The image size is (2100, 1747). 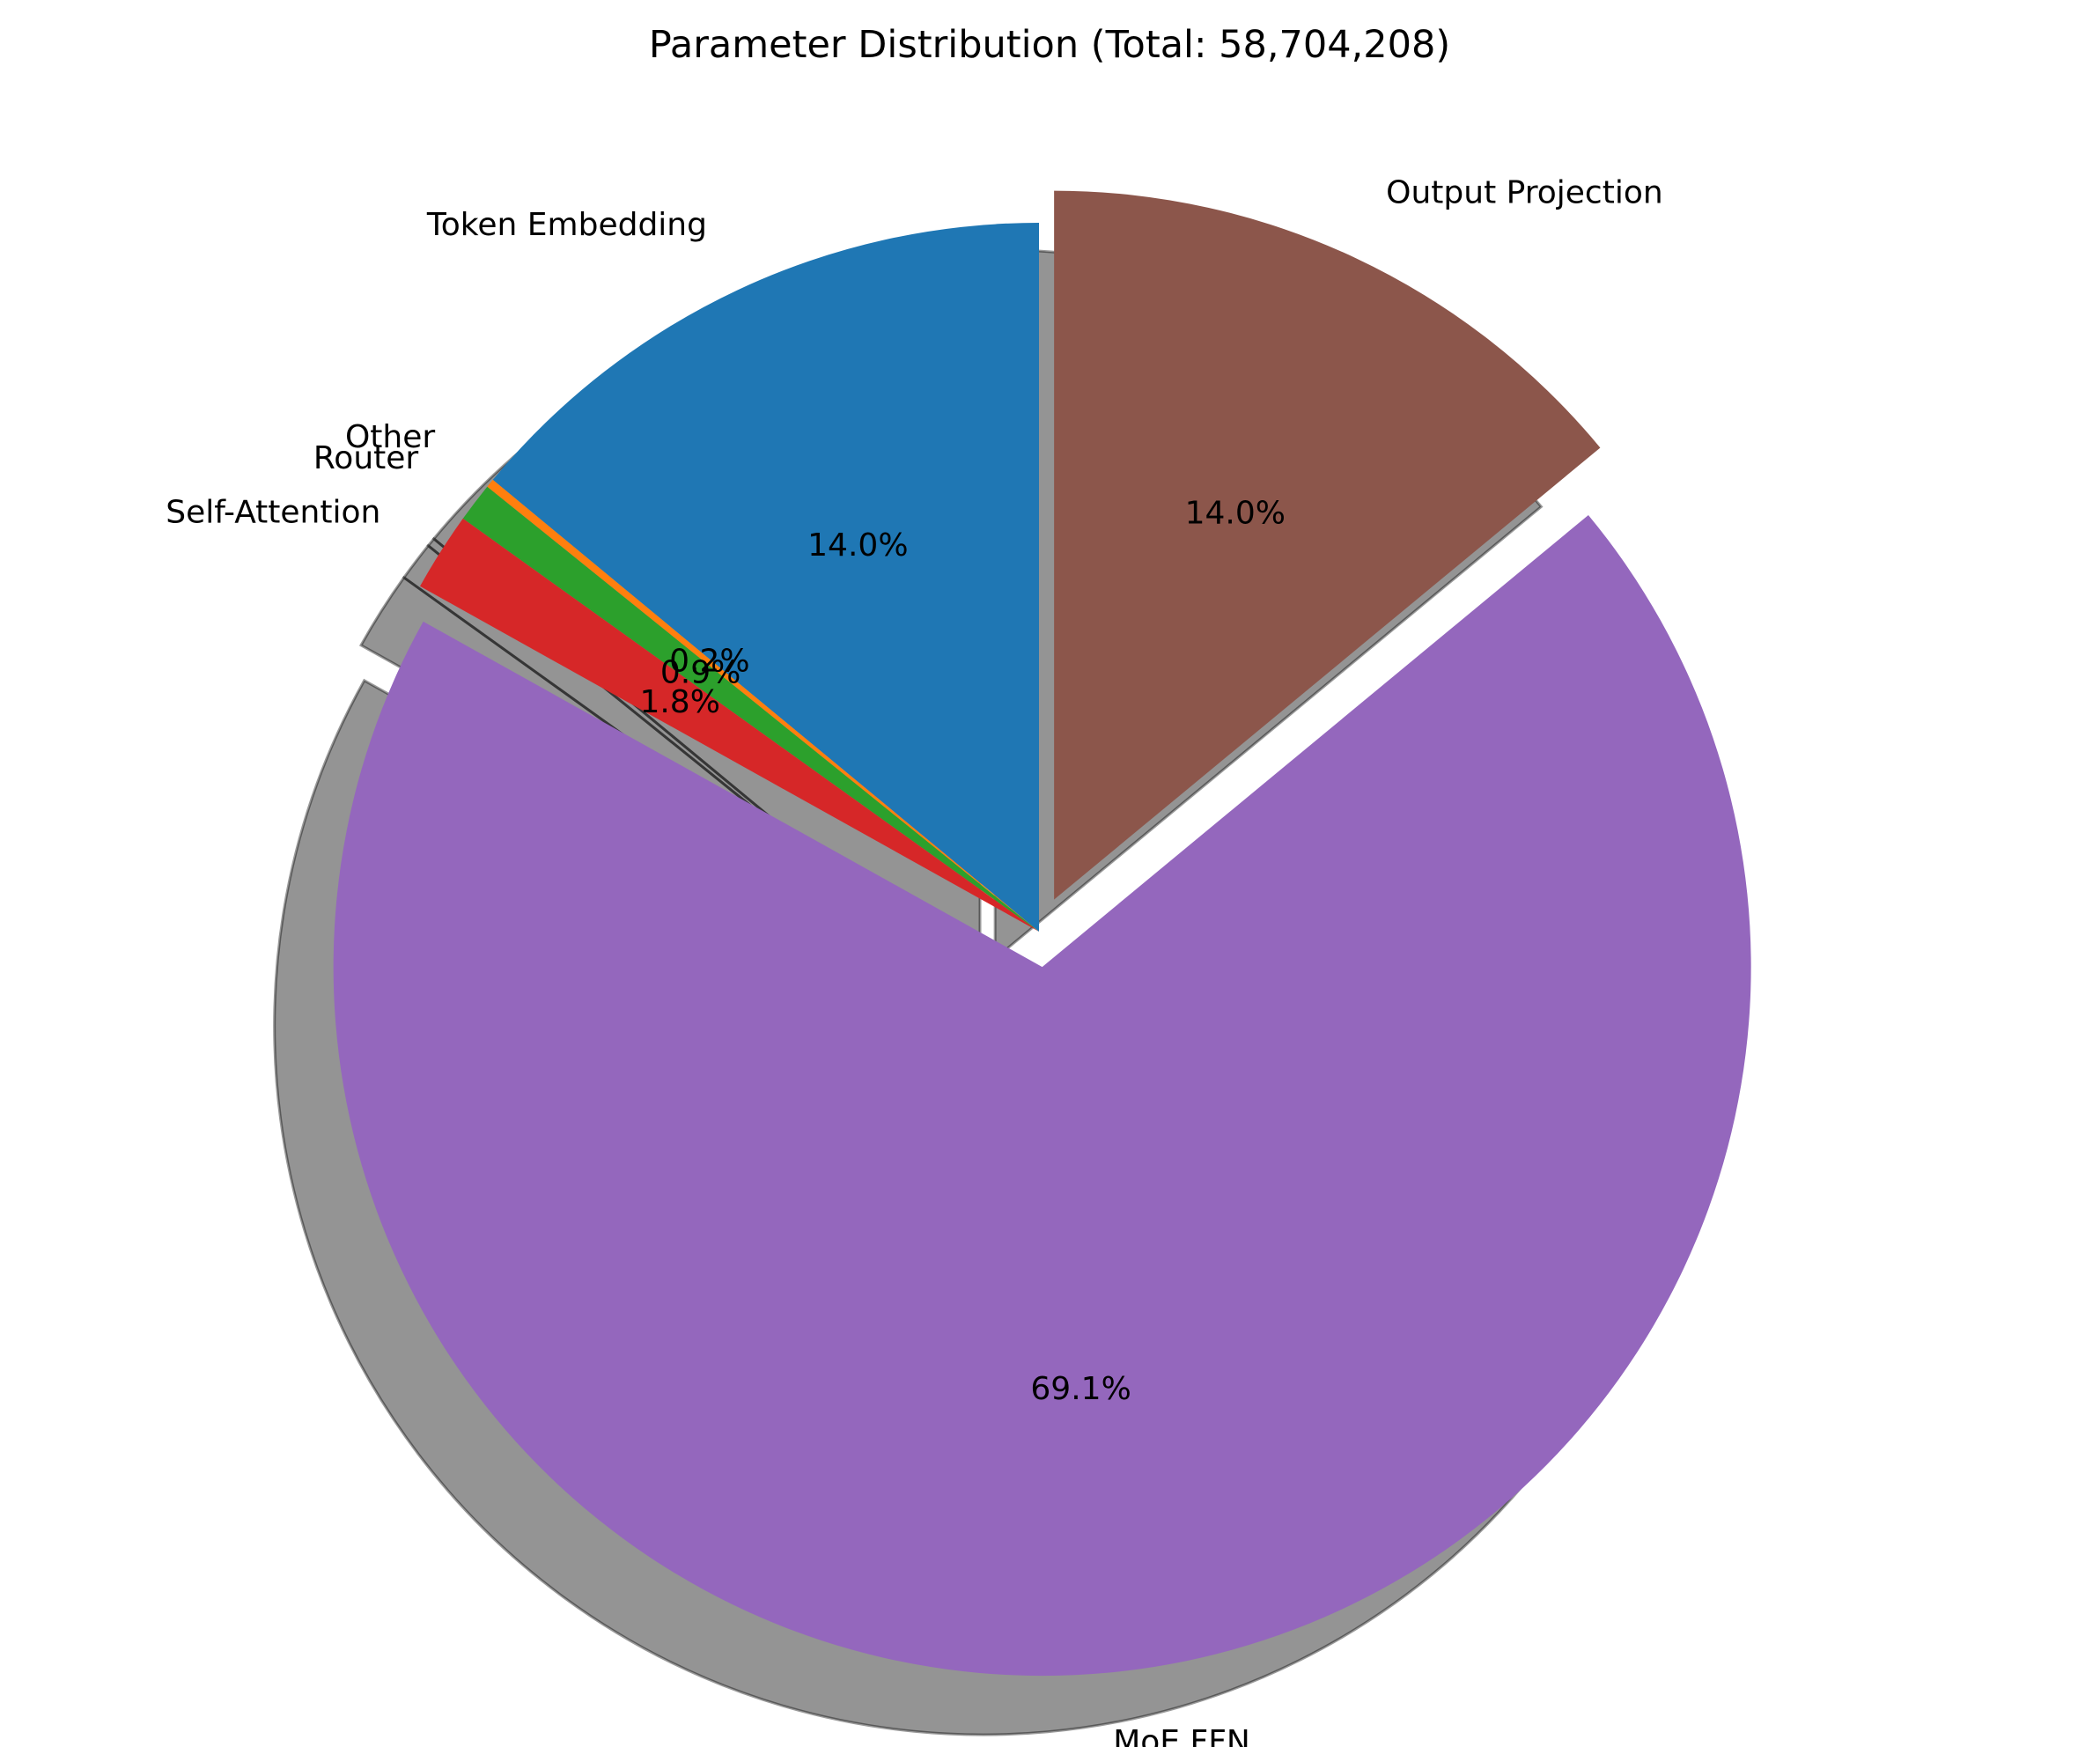 I want to click on pie-slice-other, so click(x=763, y=705).